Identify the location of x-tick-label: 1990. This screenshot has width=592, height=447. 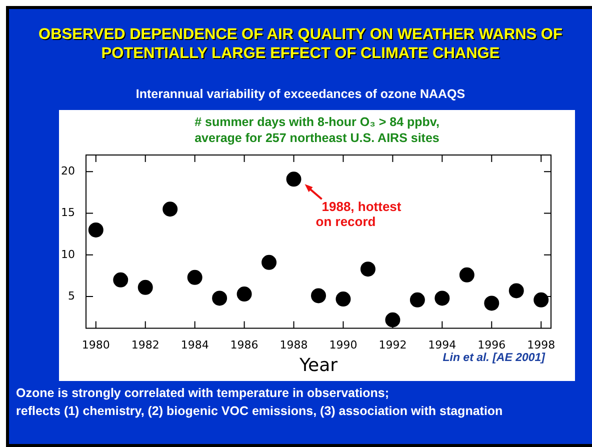
(343, 345).